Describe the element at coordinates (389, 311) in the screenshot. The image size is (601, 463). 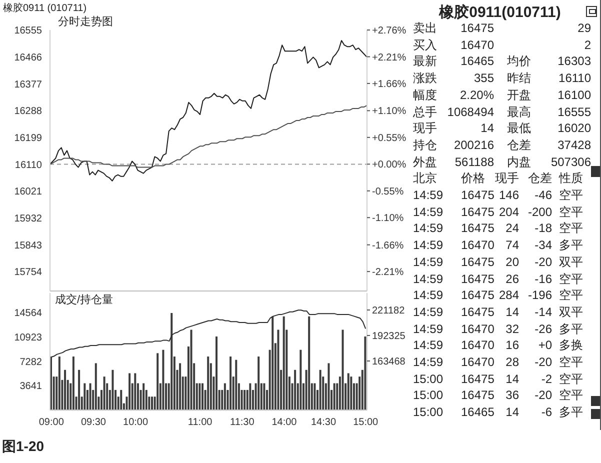
I see `y2-tick-label: 221182` at that location.